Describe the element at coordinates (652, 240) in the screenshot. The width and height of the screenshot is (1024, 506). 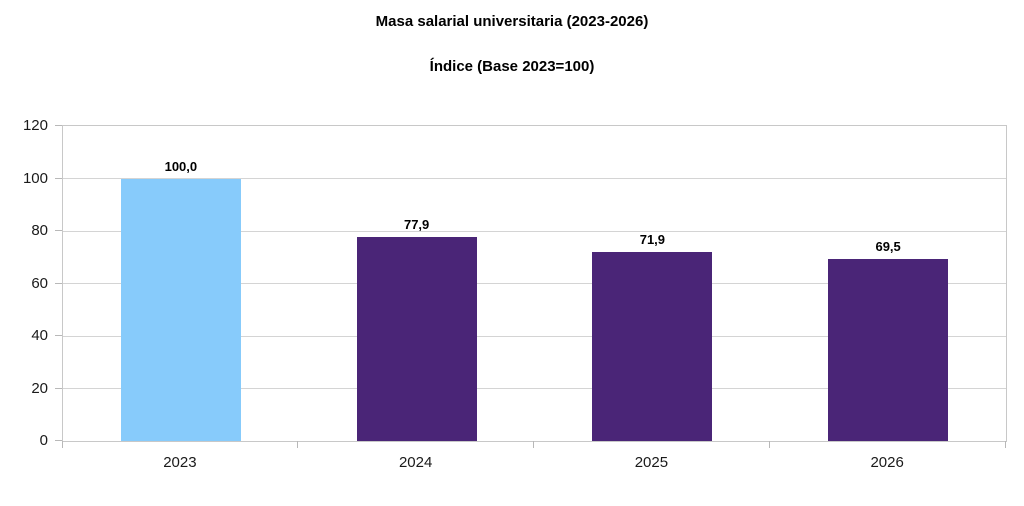
I see `bar-value-2025: 71,9` at that location.